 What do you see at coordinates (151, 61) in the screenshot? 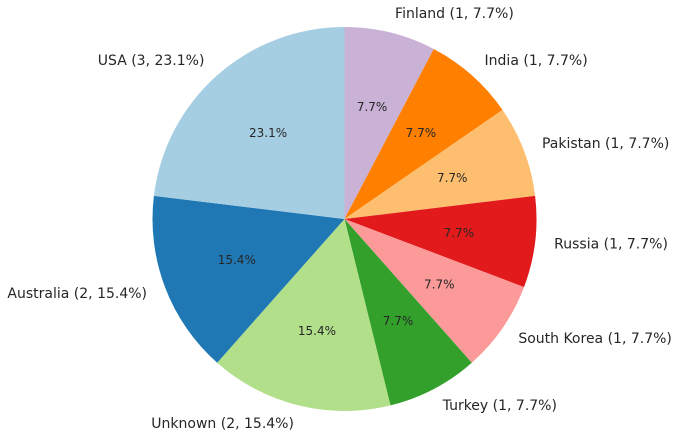
I see `pie-outer-label-usa: USA (3, 23.1%)` at bounding box center [151, 61].